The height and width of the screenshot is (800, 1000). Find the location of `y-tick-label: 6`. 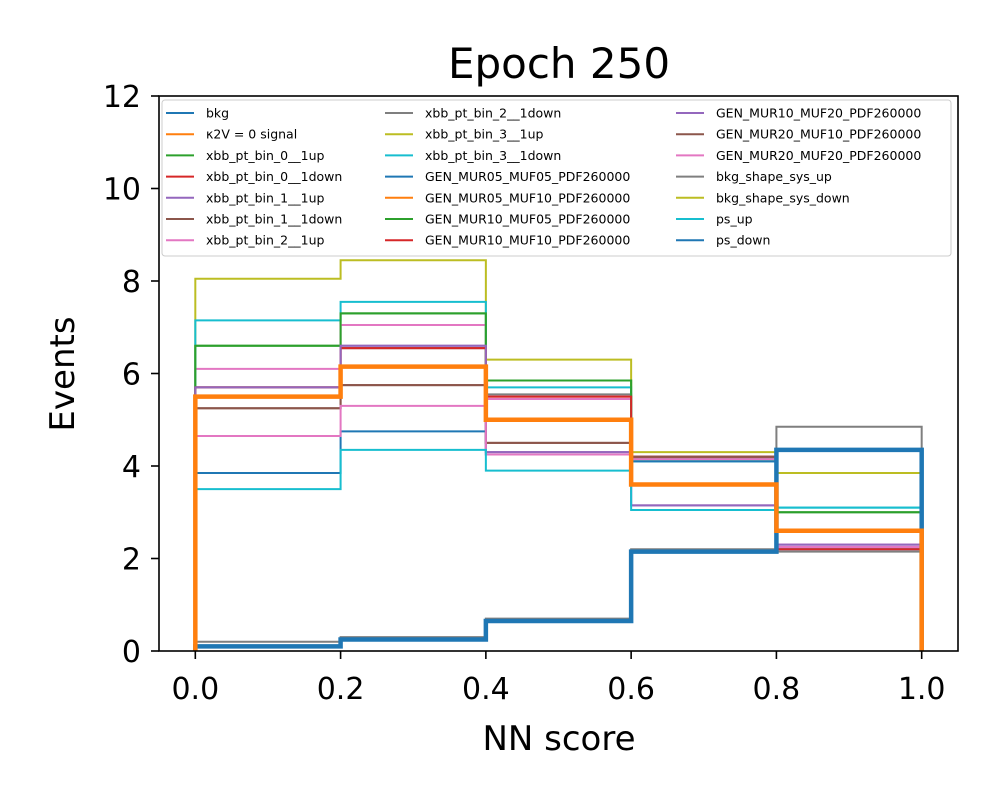

y-tick-label: 6 is located at coordinates (131, 375).